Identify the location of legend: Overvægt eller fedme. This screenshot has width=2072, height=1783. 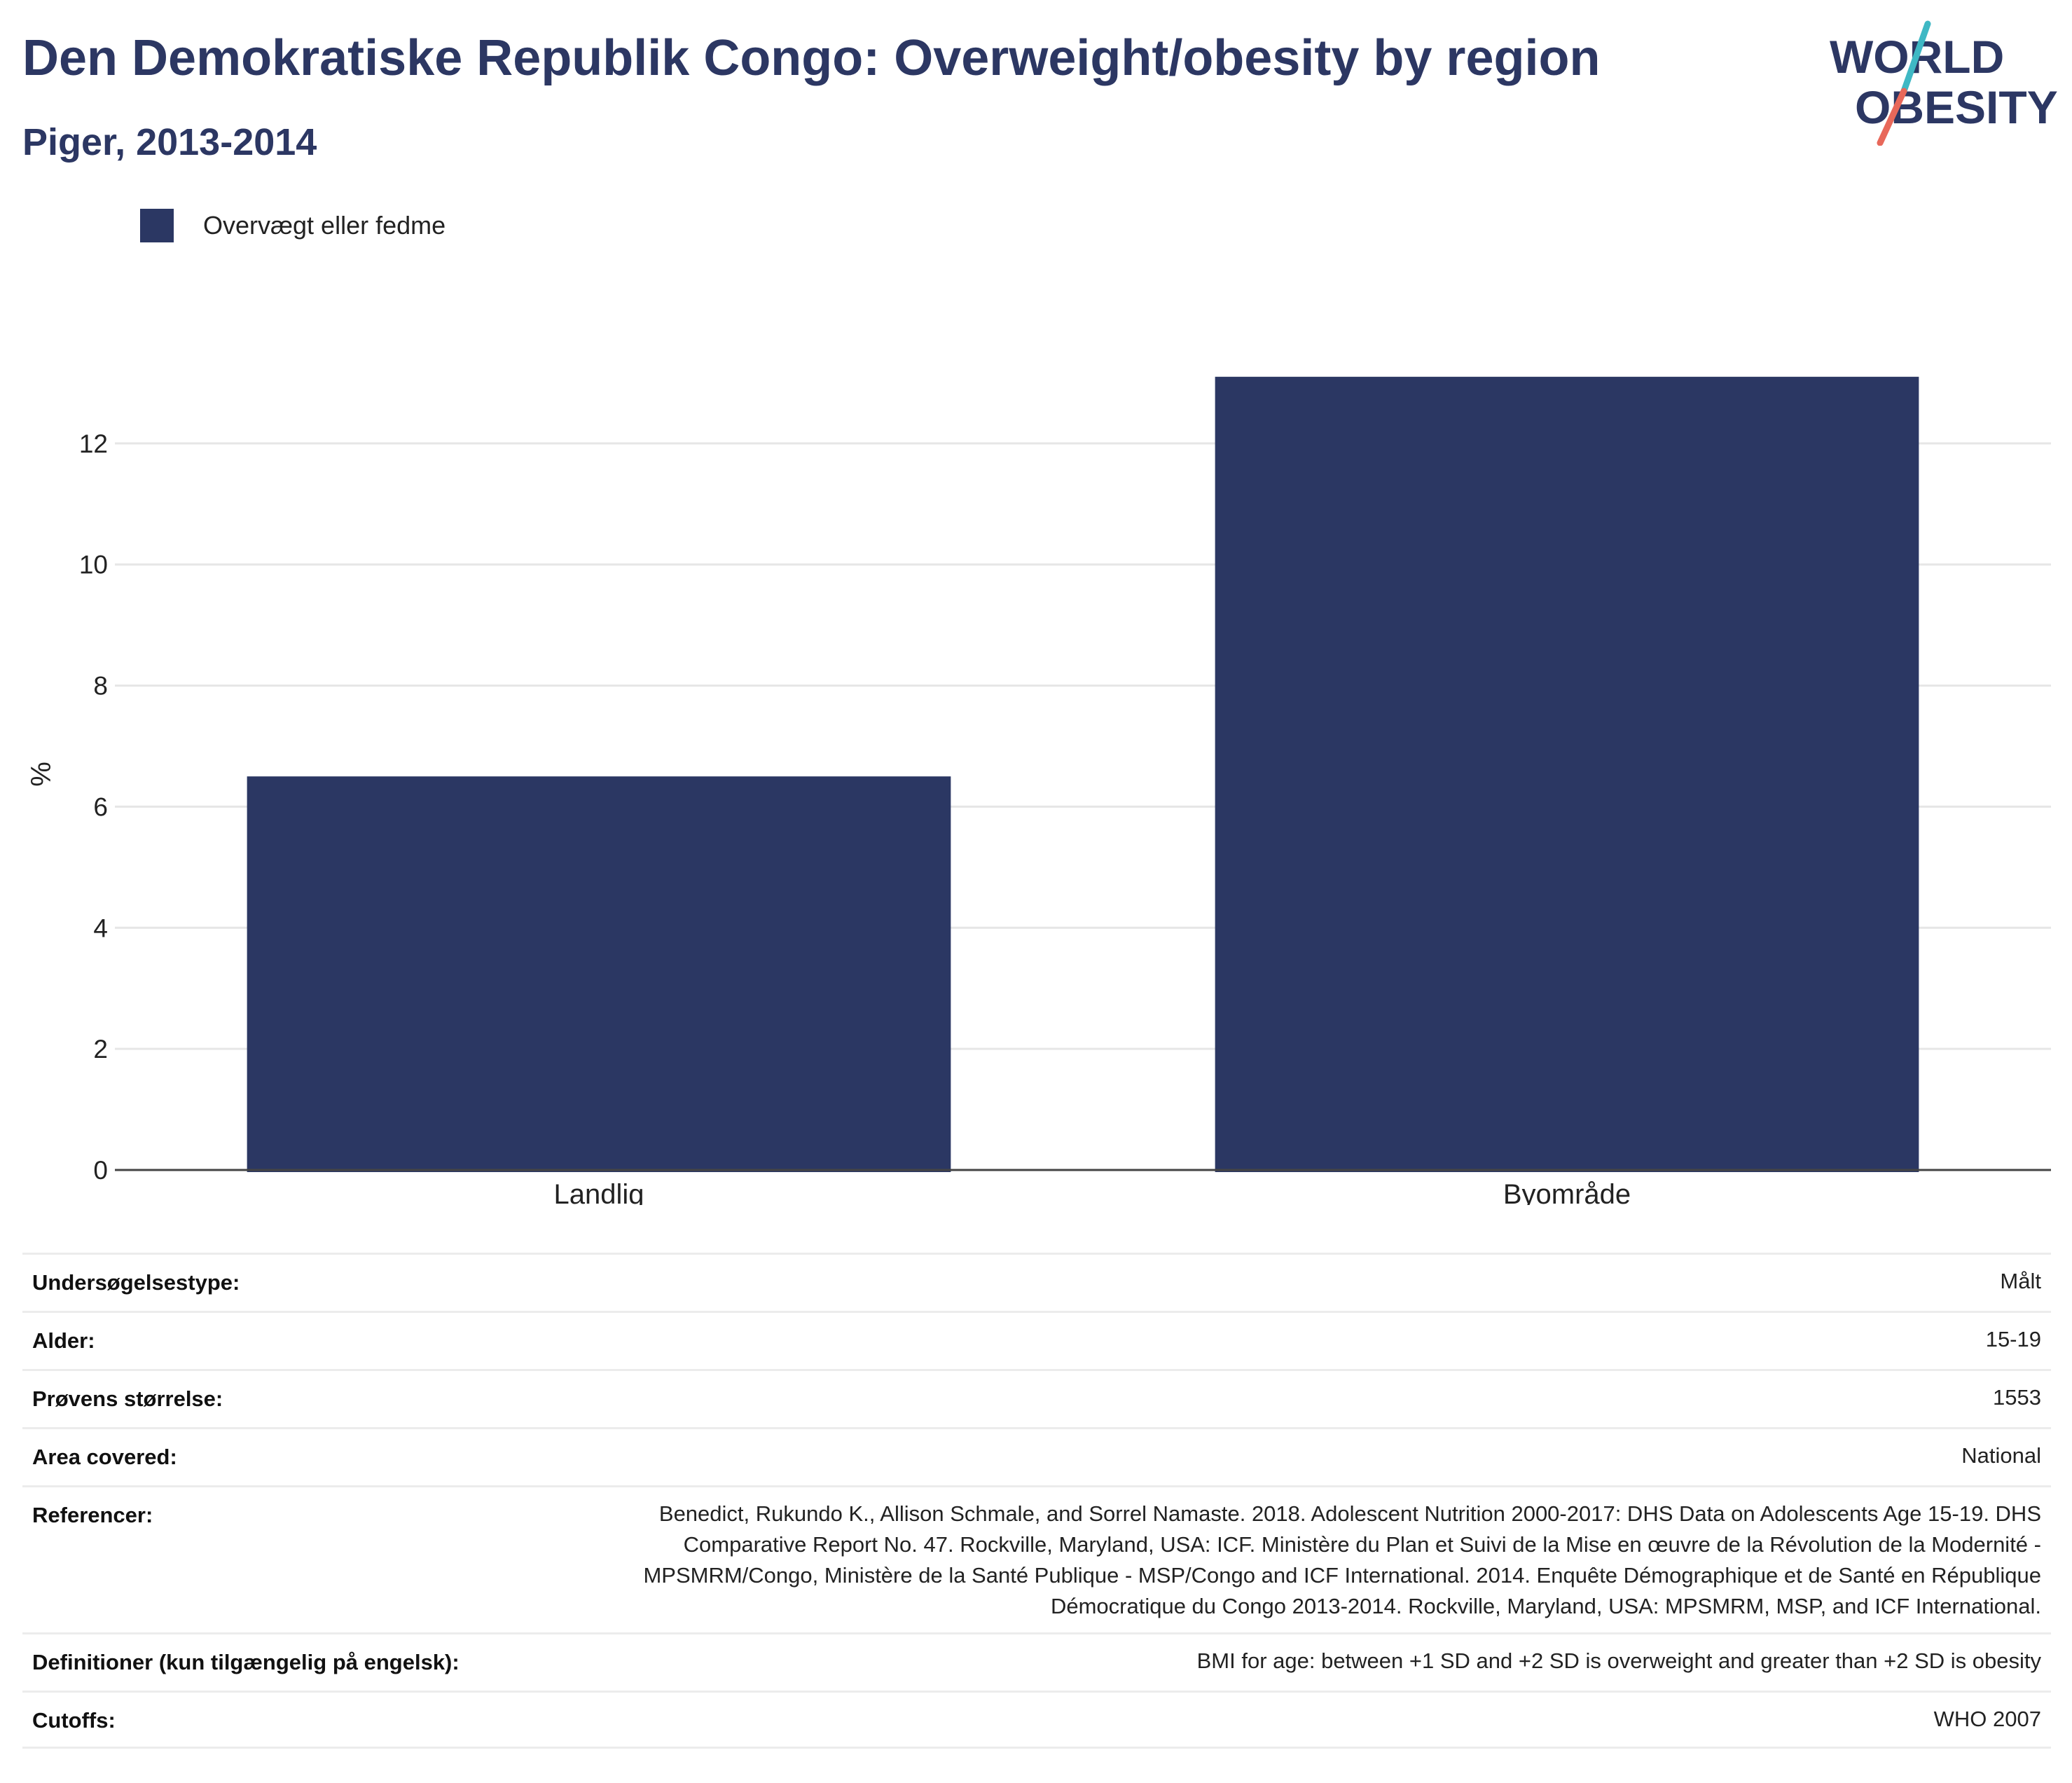
(293, 226).